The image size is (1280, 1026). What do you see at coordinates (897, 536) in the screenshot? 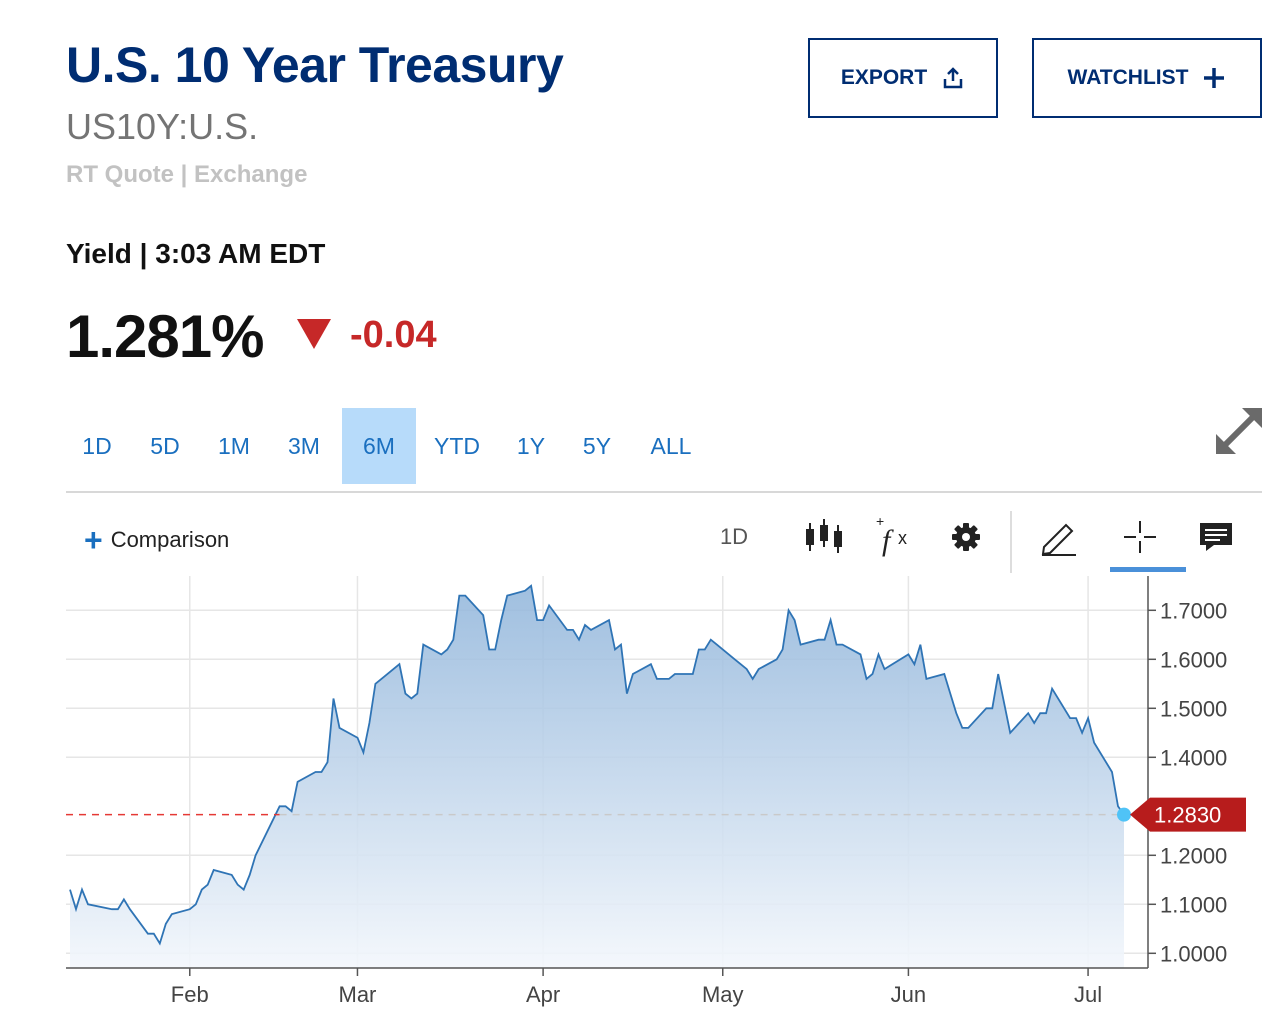
I see `fx-icon: + f x` at bounding box center [897, 536].